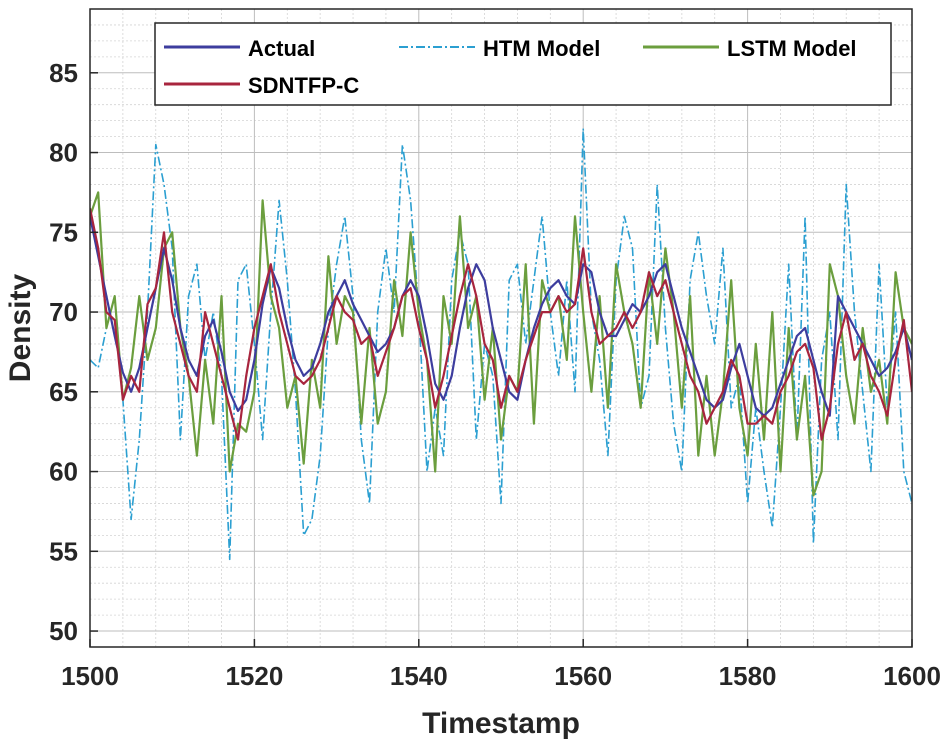 Image resolution: width=950 pixels, height=745 pixels. What do you see at coordinates (792, 48) in the screenshot?
I see `legend-label-lstm: LSTM Model` at bounding box center [792, 48].